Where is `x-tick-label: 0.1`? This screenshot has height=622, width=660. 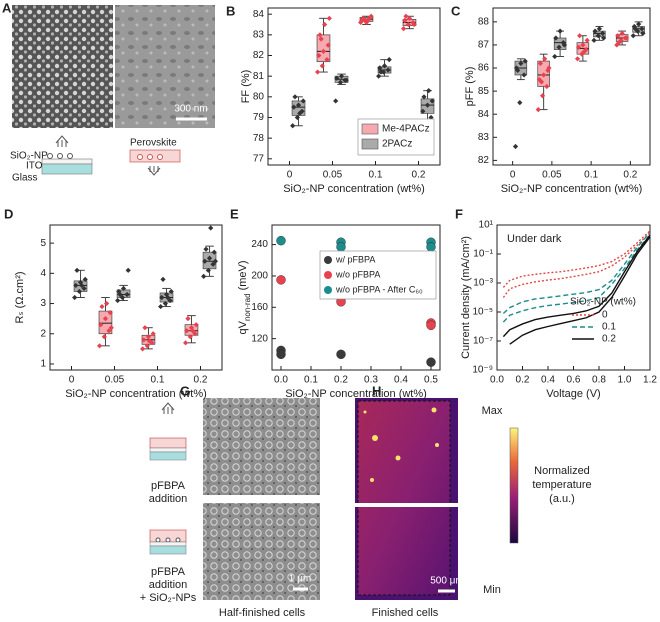
x-tick-label: 0.1 is located at coordinates (158, 380).